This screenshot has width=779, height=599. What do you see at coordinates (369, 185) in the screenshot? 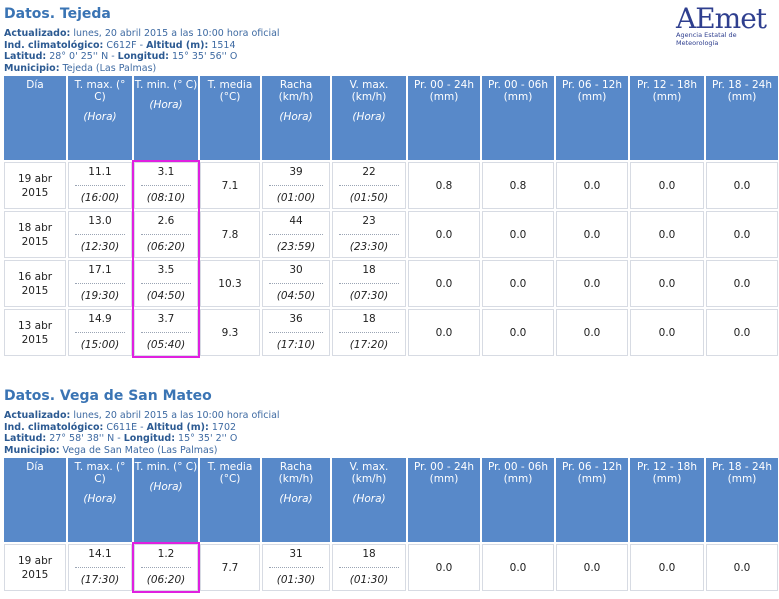
I see `vmax-cell: 22 (01:50)` at bounding box center [369, 185].